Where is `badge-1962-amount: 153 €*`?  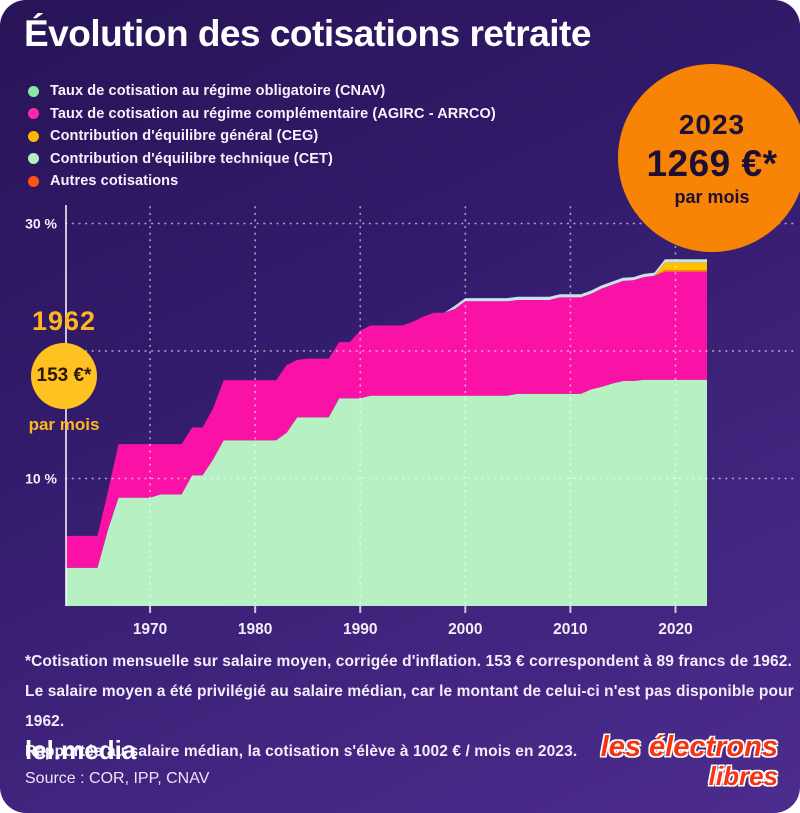
badge-1962-amount: 153 €* is located at coordinates (64, 375).